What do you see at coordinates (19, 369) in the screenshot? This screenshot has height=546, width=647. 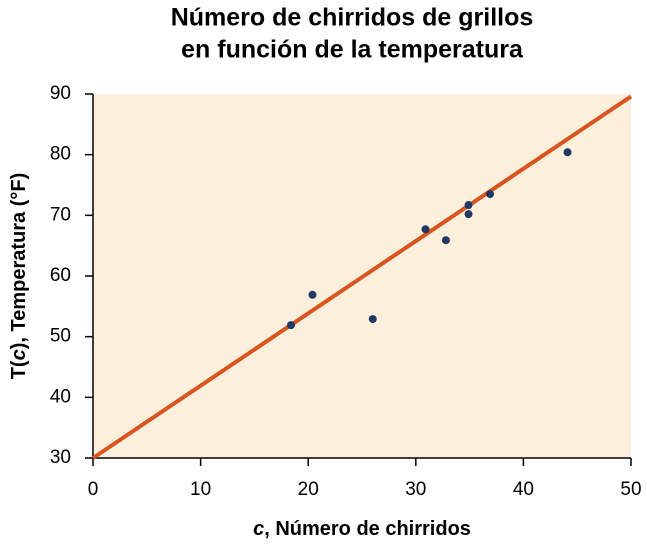 I see `y-axis-label-part: T(` at bounding box center [19, 369].